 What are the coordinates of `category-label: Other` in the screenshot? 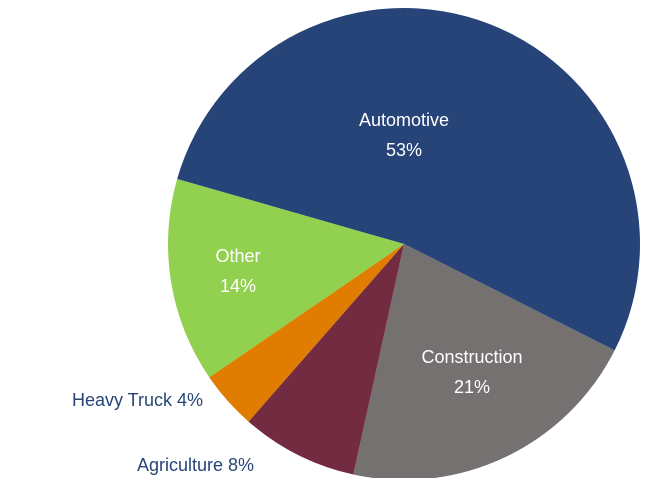 It's located at (237, 256).